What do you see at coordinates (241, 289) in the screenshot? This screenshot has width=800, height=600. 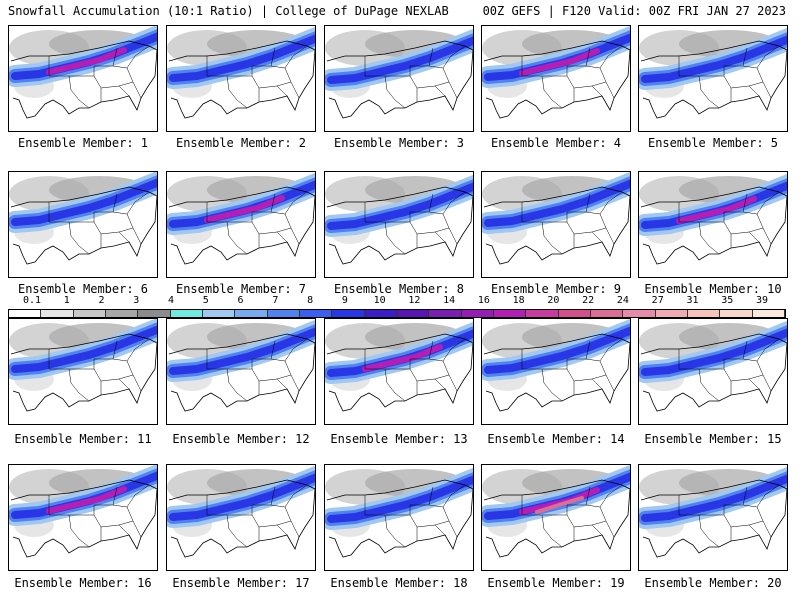 I see `ensemble-member-label: Ensemble Member: 7` at bounding box center [241, 289].